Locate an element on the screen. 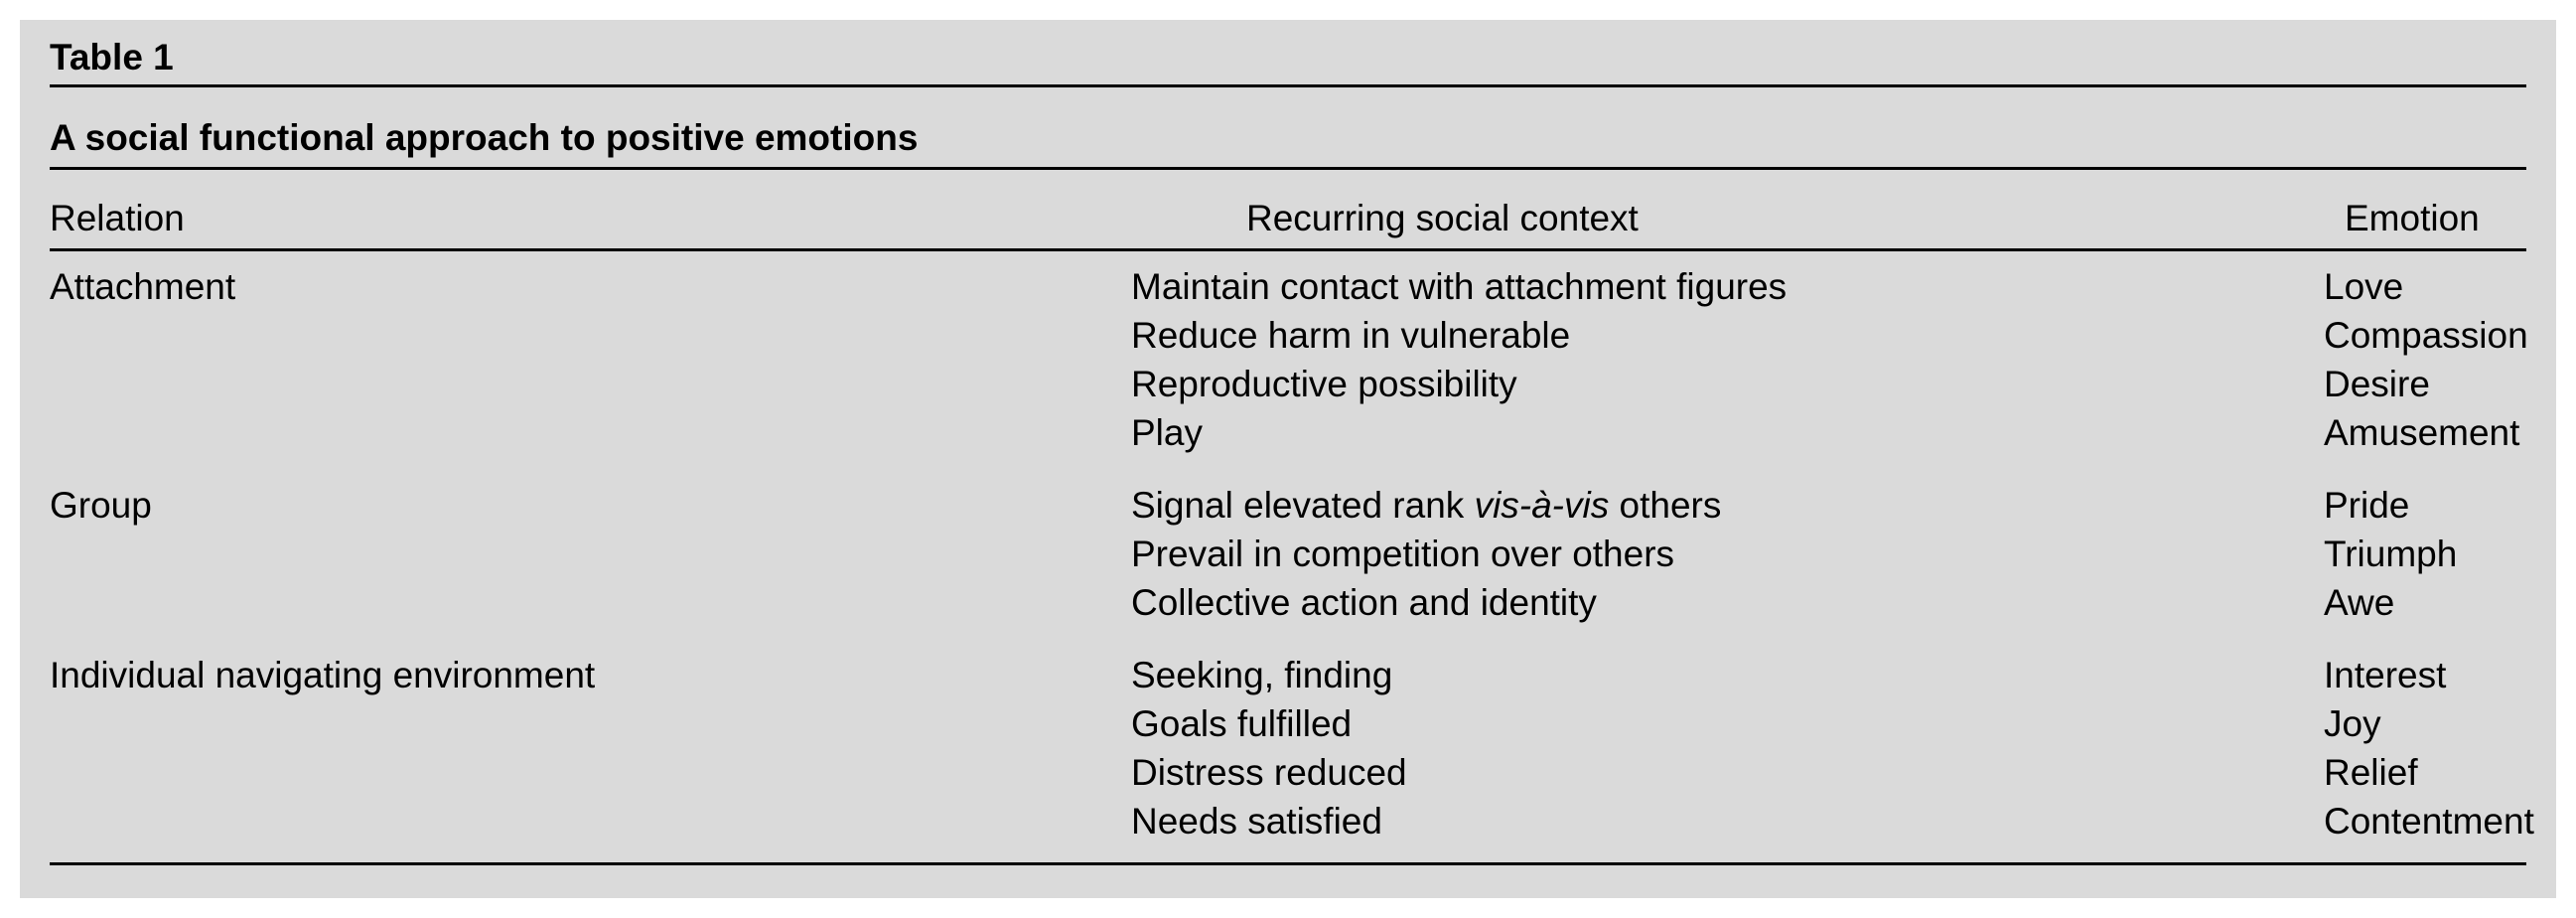 This screenshot has height=918, width=2576. context-cell: Reproductive possibility is located at coordinates (1324, 384).